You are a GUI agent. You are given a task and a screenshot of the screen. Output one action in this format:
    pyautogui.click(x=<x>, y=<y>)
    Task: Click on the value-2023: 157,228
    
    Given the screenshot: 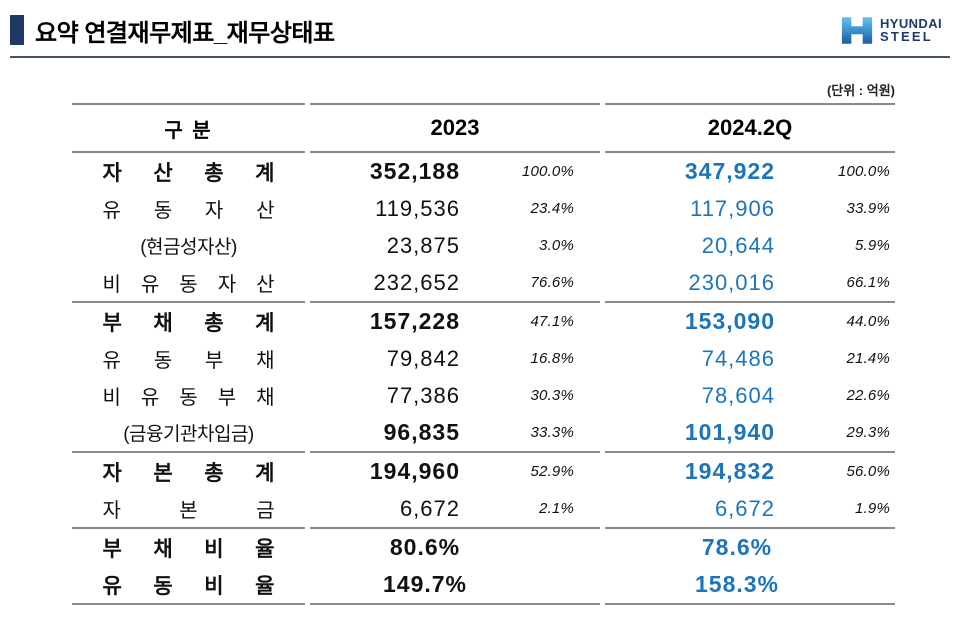 What is the action you would take?
    pyautogui.click(x=414, y=321)
    